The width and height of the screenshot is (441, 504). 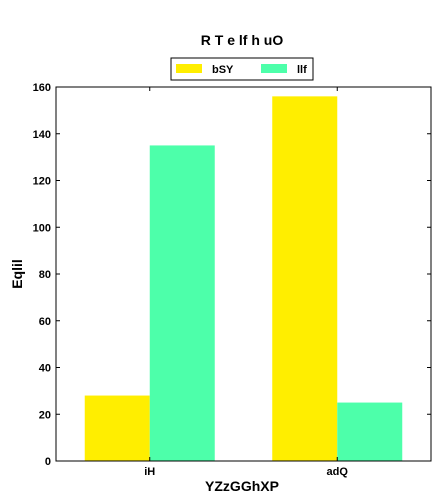 What do you see at coordinates (305, 278) in the screenshot?
I see `bar-bSY-adQ` at bounding box center [305, 278].